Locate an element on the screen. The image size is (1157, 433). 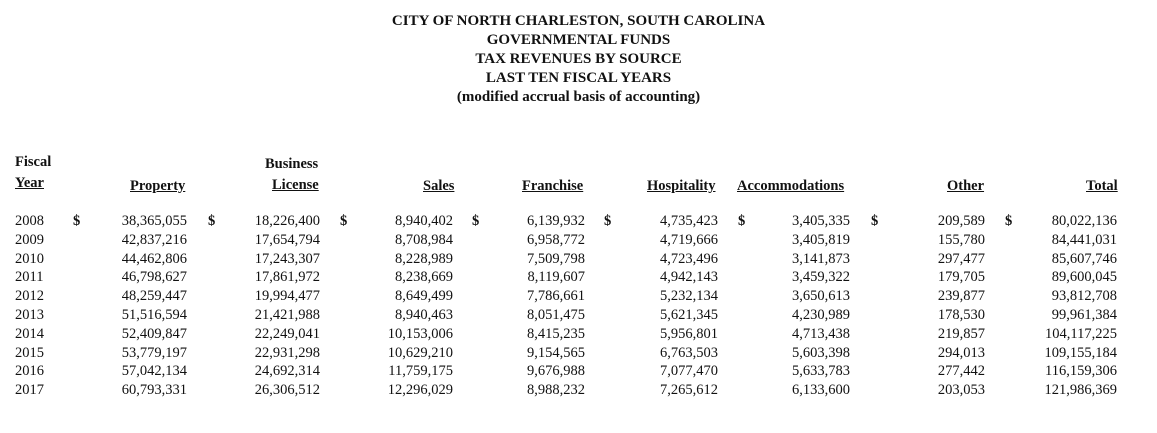
cell-property: 52,409,847 is located at coordinates (154, 333).